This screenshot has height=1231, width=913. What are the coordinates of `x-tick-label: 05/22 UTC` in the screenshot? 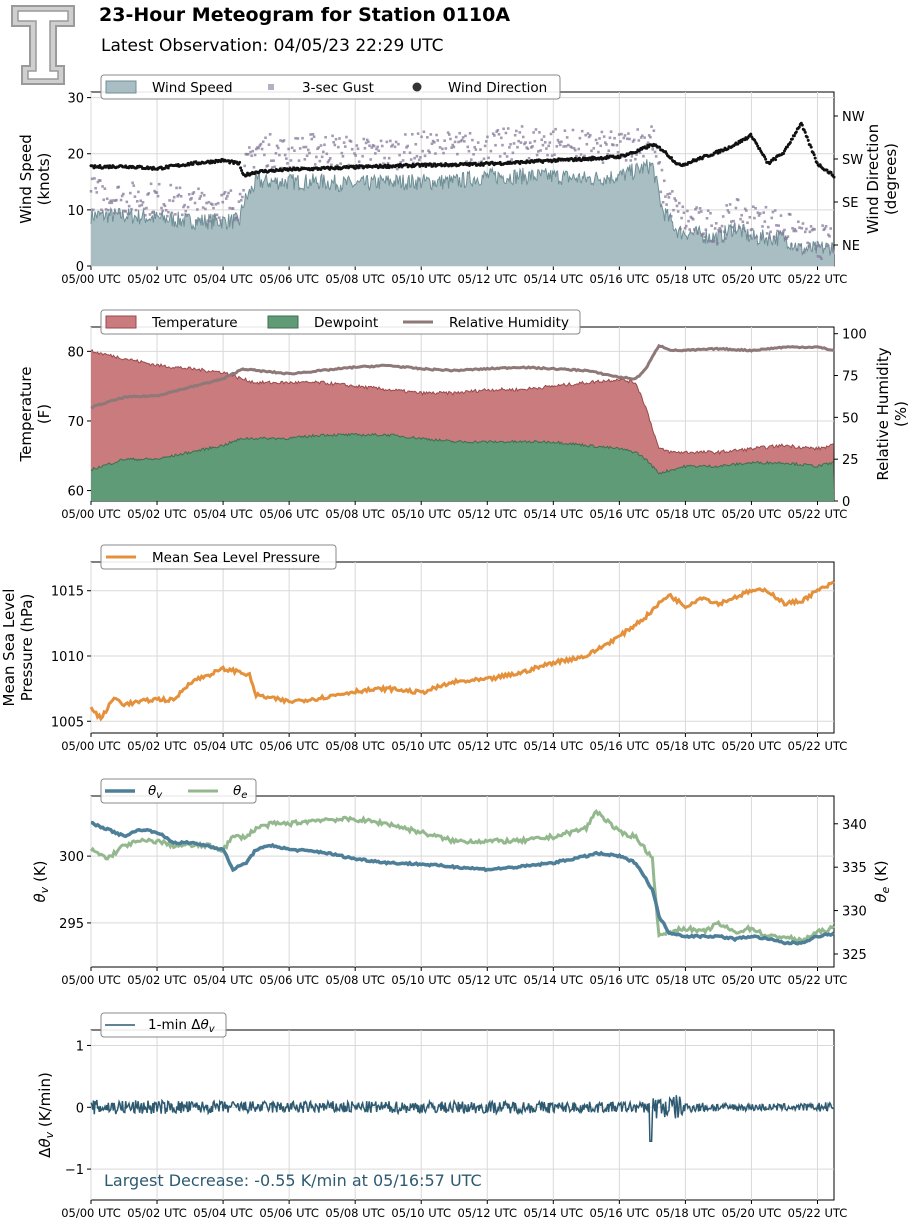 It's located at (818, 1213).